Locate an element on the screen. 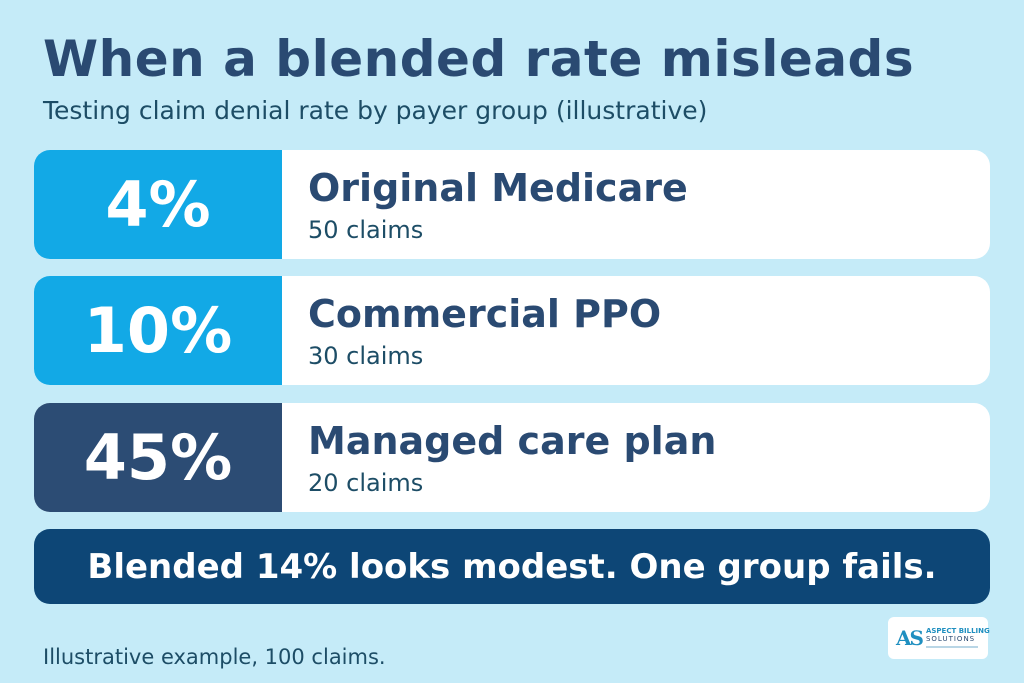 Image resolution: width=1024 pixels, height=683 pixels. footnote: Illustrative example, 100 claims. is located at coordinates (214, 657).